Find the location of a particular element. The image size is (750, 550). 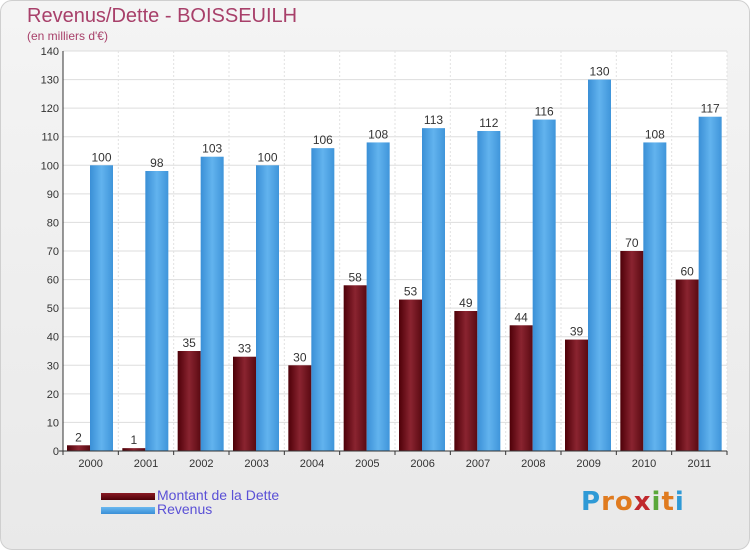

logo-letter: x is located at coordinates (642, 502).